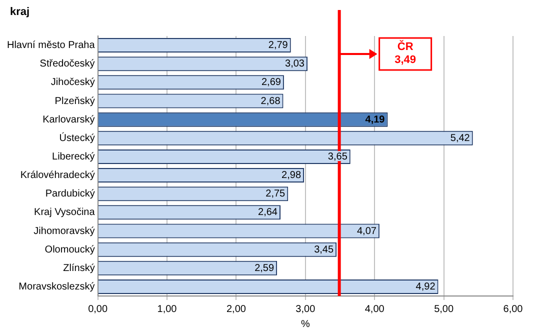 This screenshot has height=332, width=535. What do you see at coordinates (51, 46) in the screenshot?
I see `y-tick-label: Hlavní město Praha` at bounding box center [51, 46].